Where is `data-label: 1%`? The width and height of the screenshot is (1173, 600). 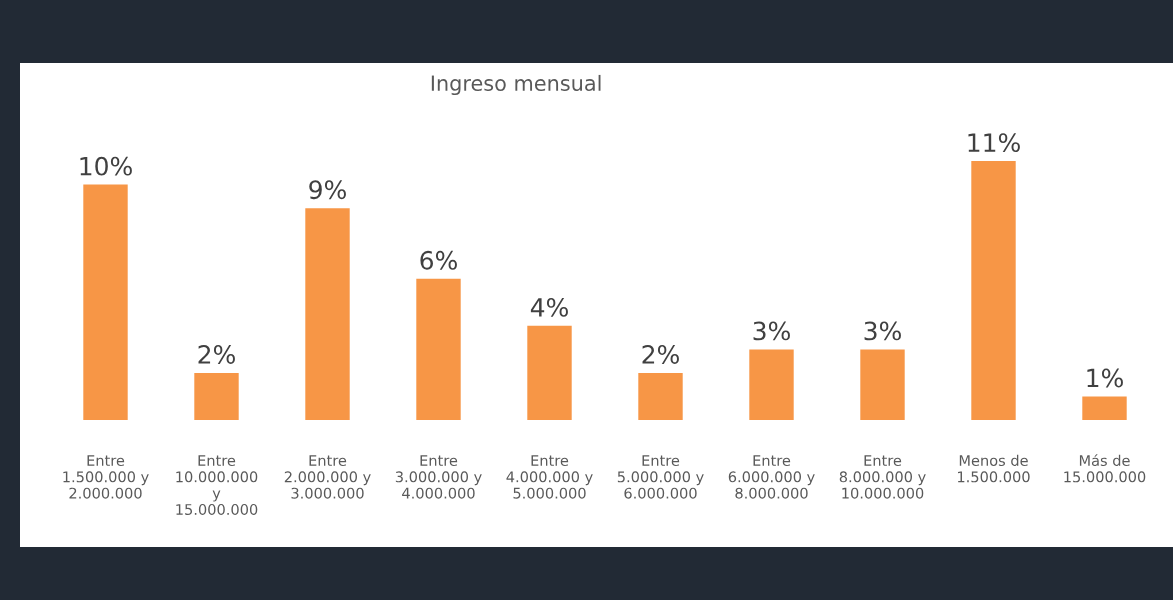 data-label: 1% is located at coordinates (1105, 378).